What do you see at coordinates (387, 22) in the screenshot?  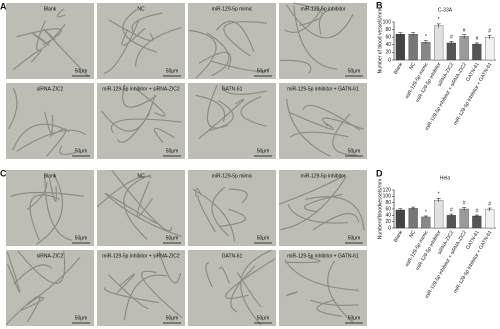 I see `y-tick-label: 100` at bounding box center [387, 22].